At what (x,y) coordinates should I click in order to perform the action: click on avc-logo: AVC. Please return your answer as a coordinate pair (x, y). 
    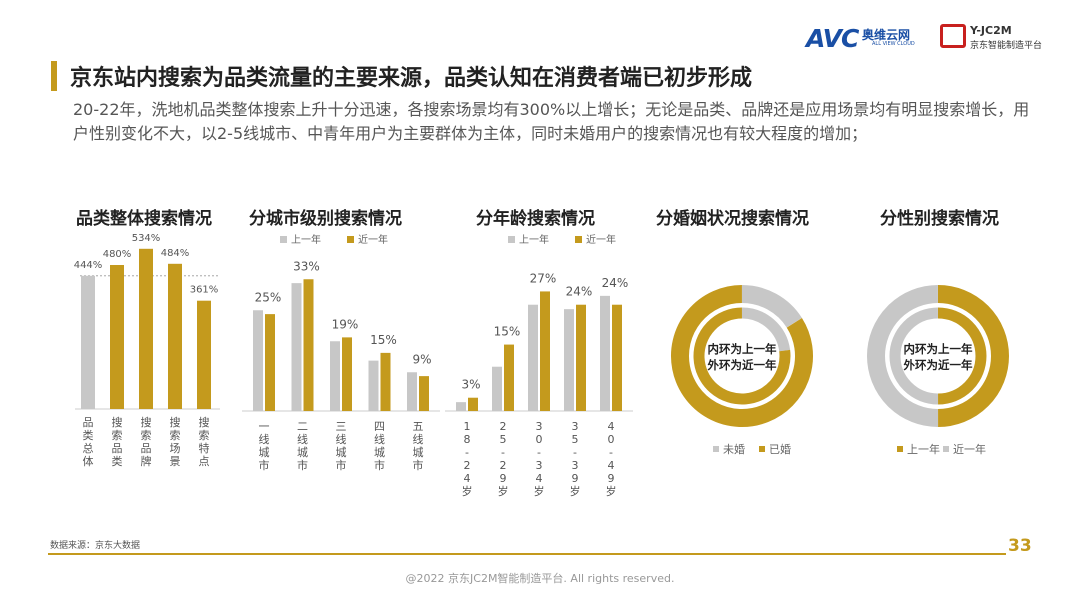
    Looking at the image, I should click on (832, 38).